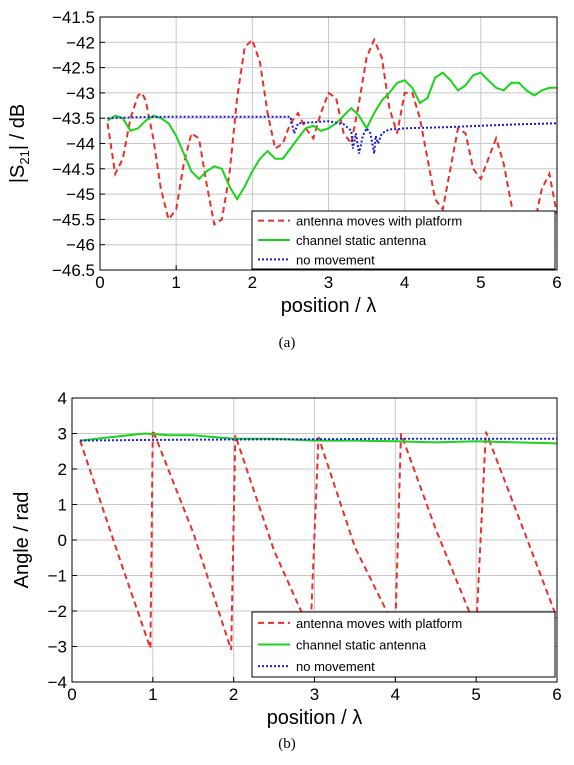  What do you see at coordinates (80, 144) in the screenshot?
I see `y-tick-label: −44` at bounding box center [80, 144].